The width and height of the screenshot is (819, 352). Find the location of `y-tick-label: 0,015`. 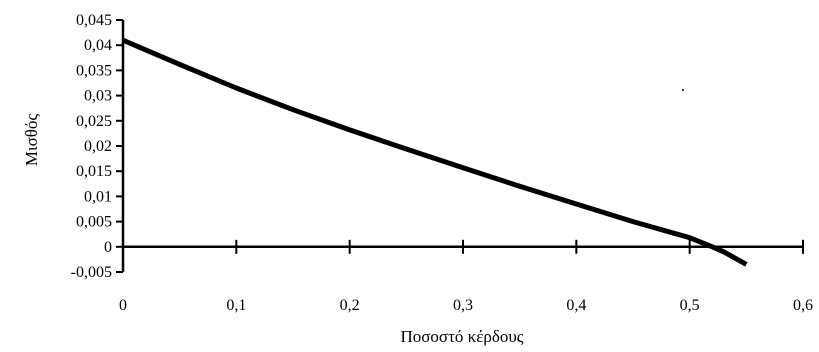

y-tick-label: 0,015 is located at coordinates (94, 171).